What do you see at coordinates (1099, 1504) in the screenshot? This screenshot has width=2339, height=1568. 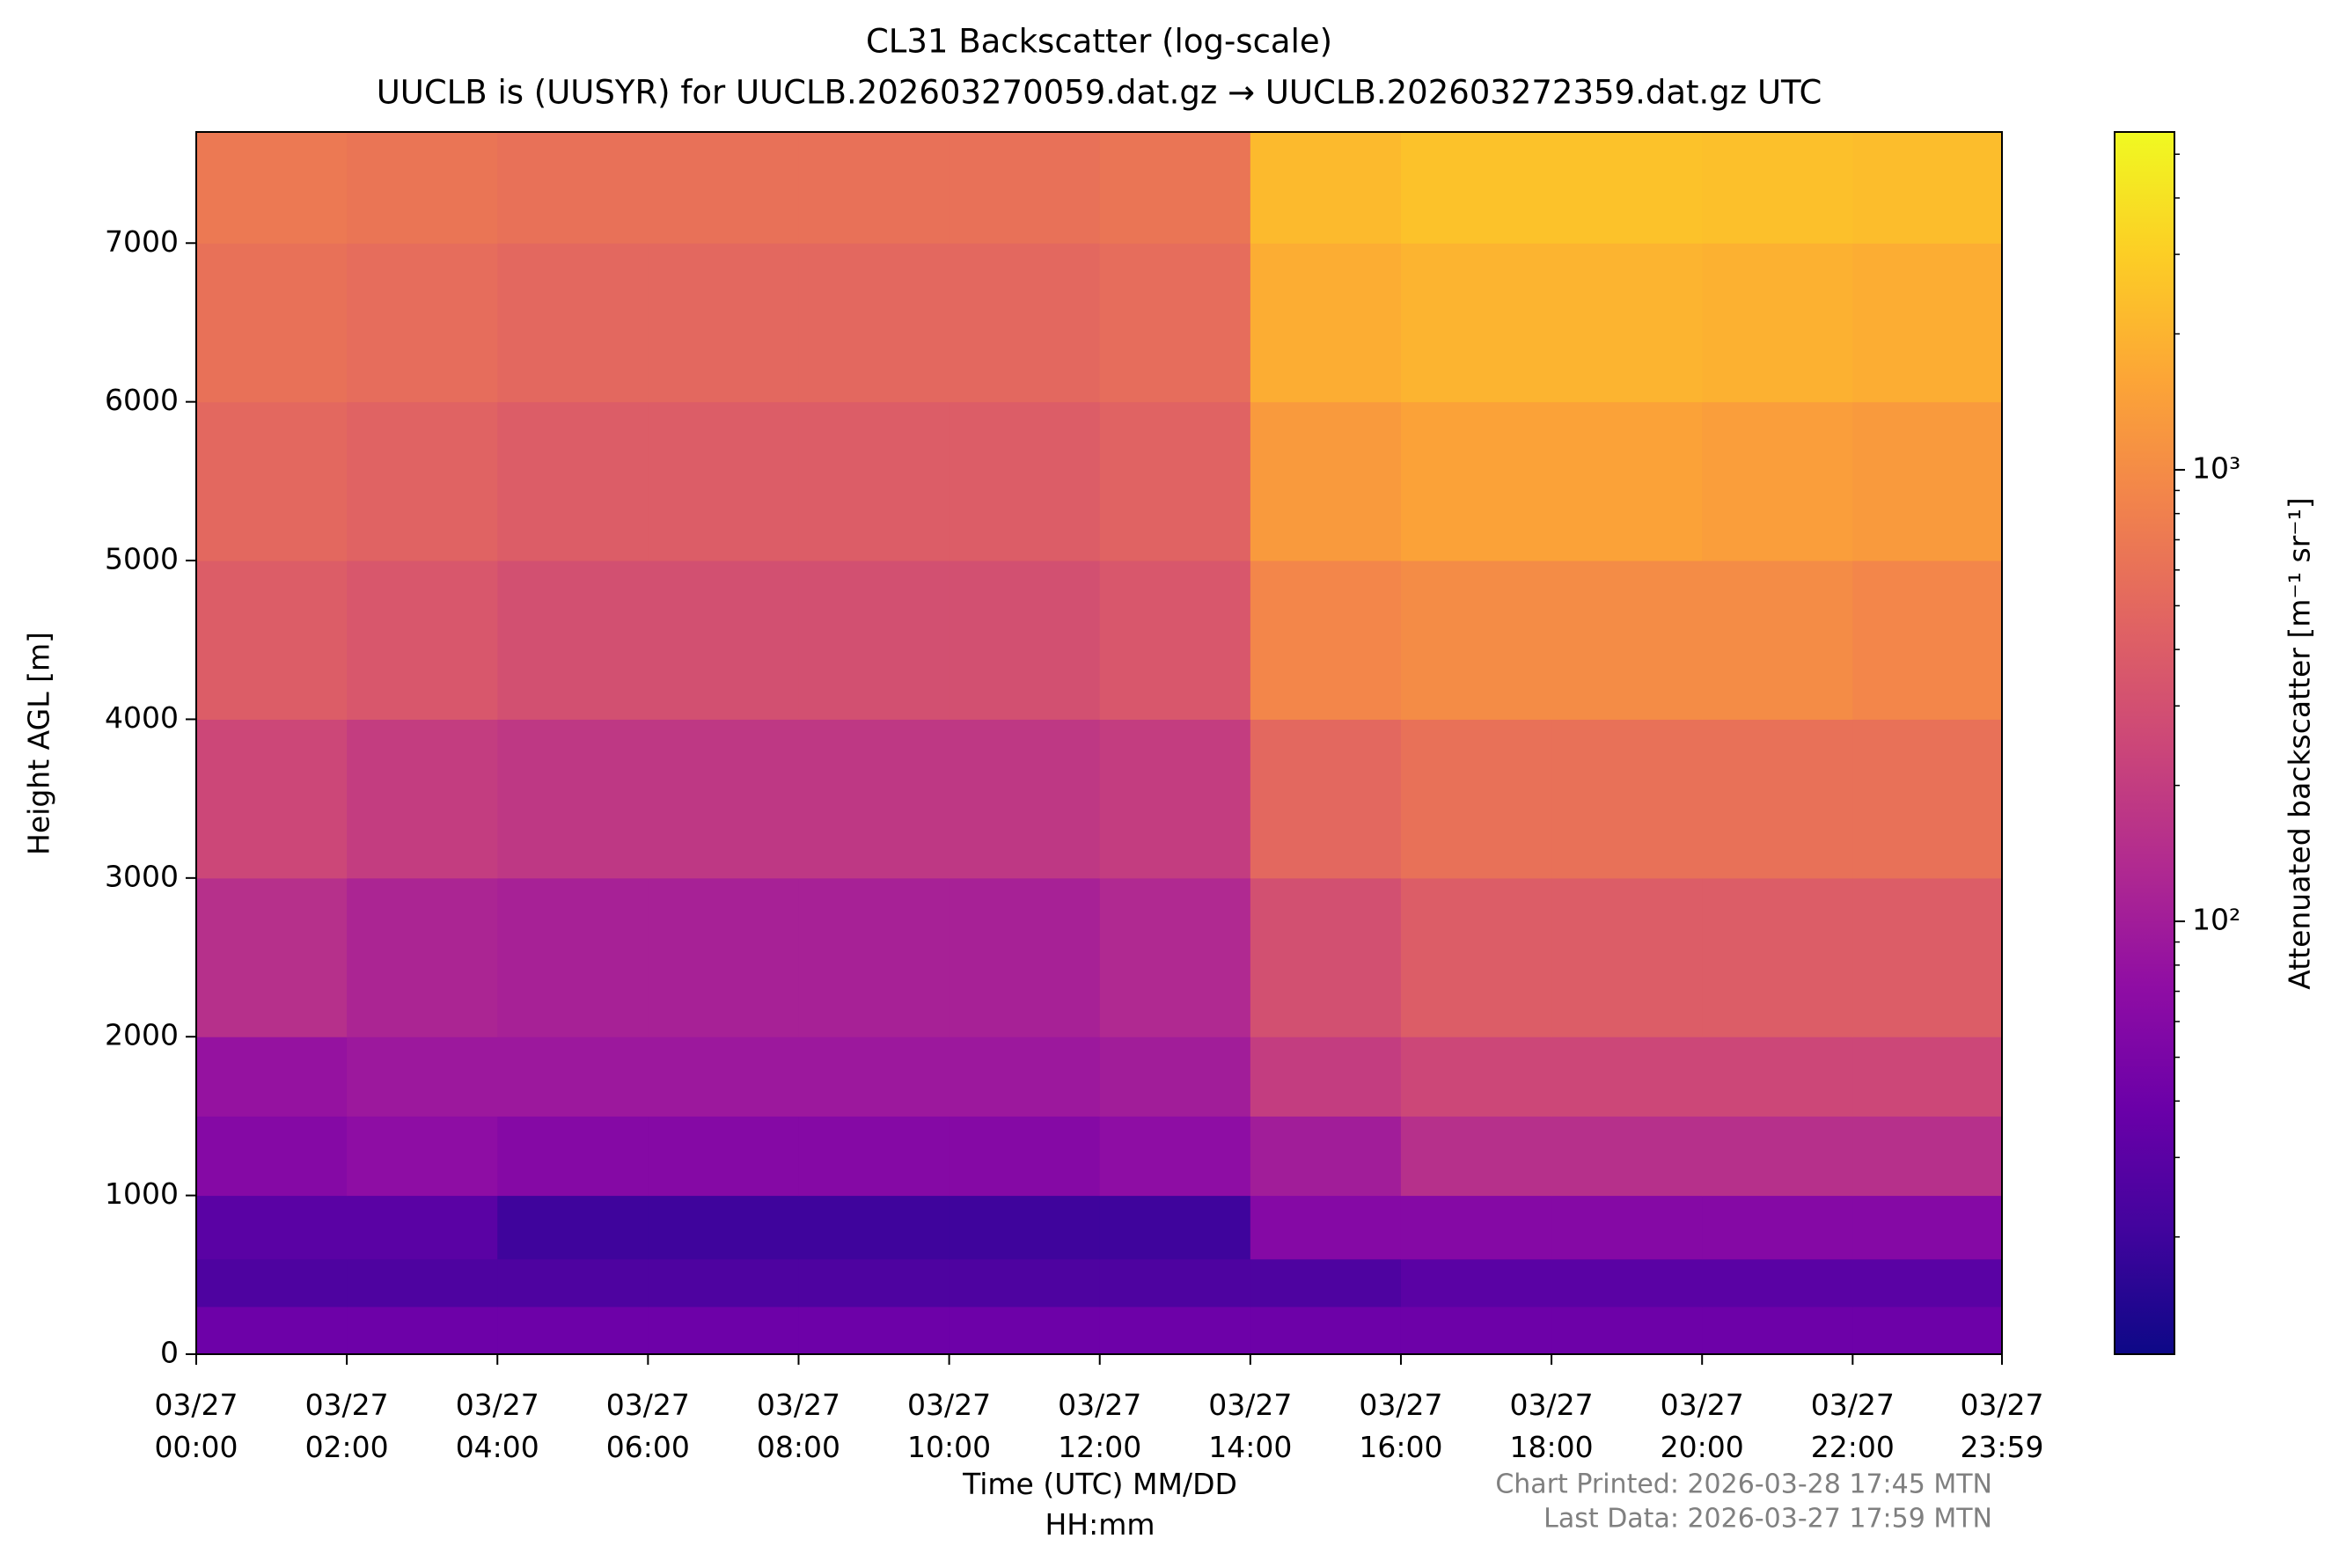 I see `x-axis-label: Time (UTC) MM/DD HH:mm` at bounding box center [1099, 1504].